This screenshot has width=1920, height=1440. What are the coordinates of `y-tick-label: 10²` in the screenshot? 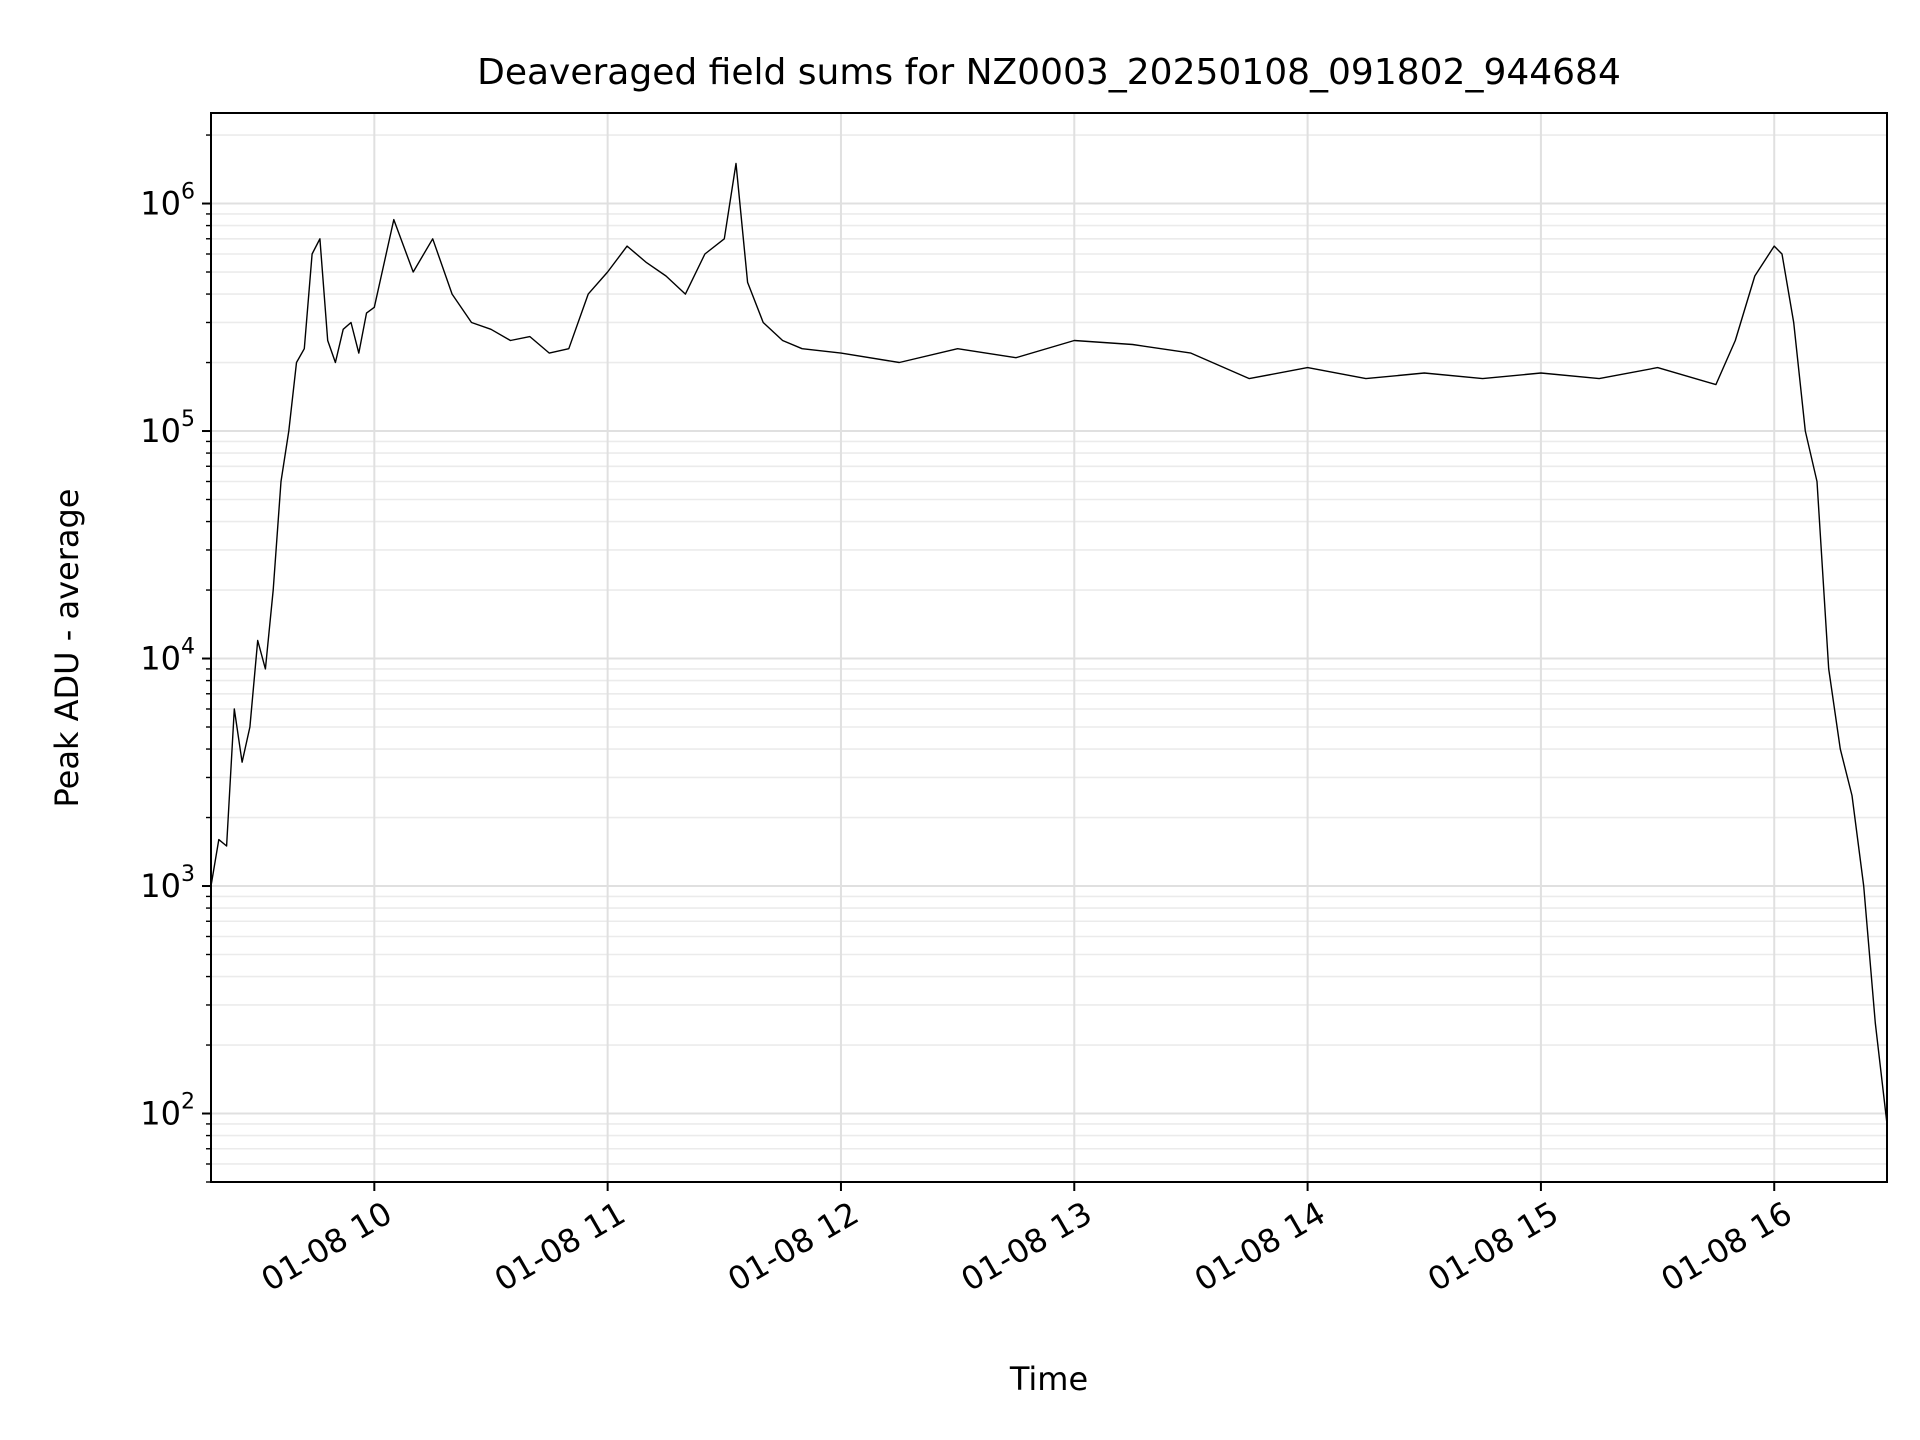 It's located at (167, 1111).